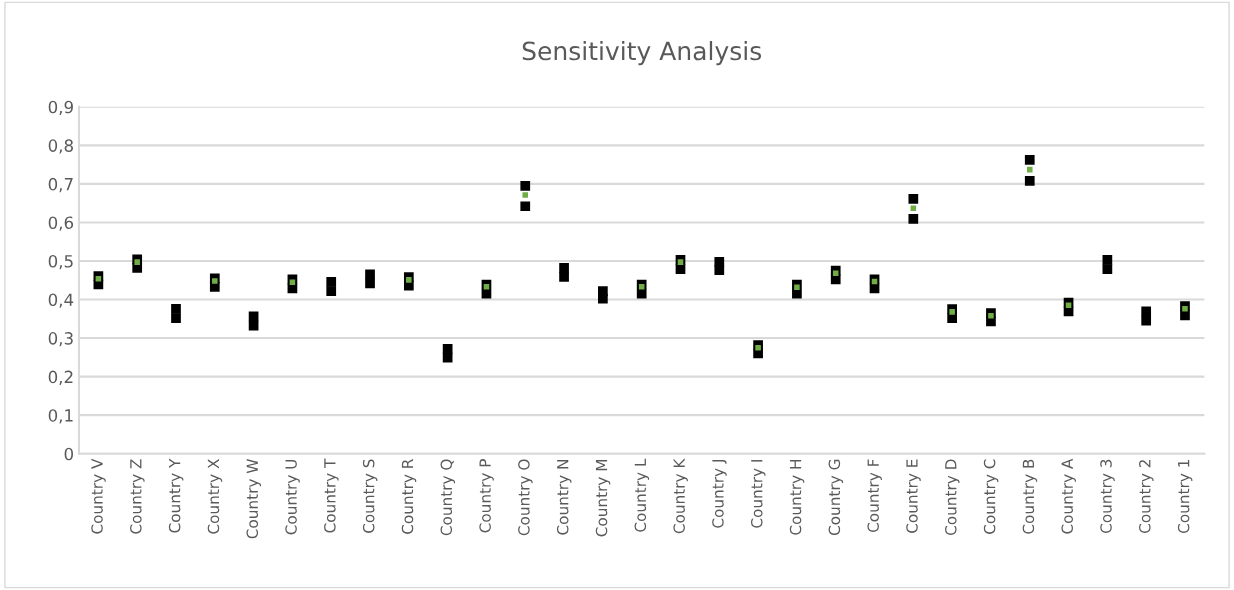  What do you see at coordinates (991, 496) in the screenshot?
I see `x-tick-label: Country C` at bounding box center [991, 496].